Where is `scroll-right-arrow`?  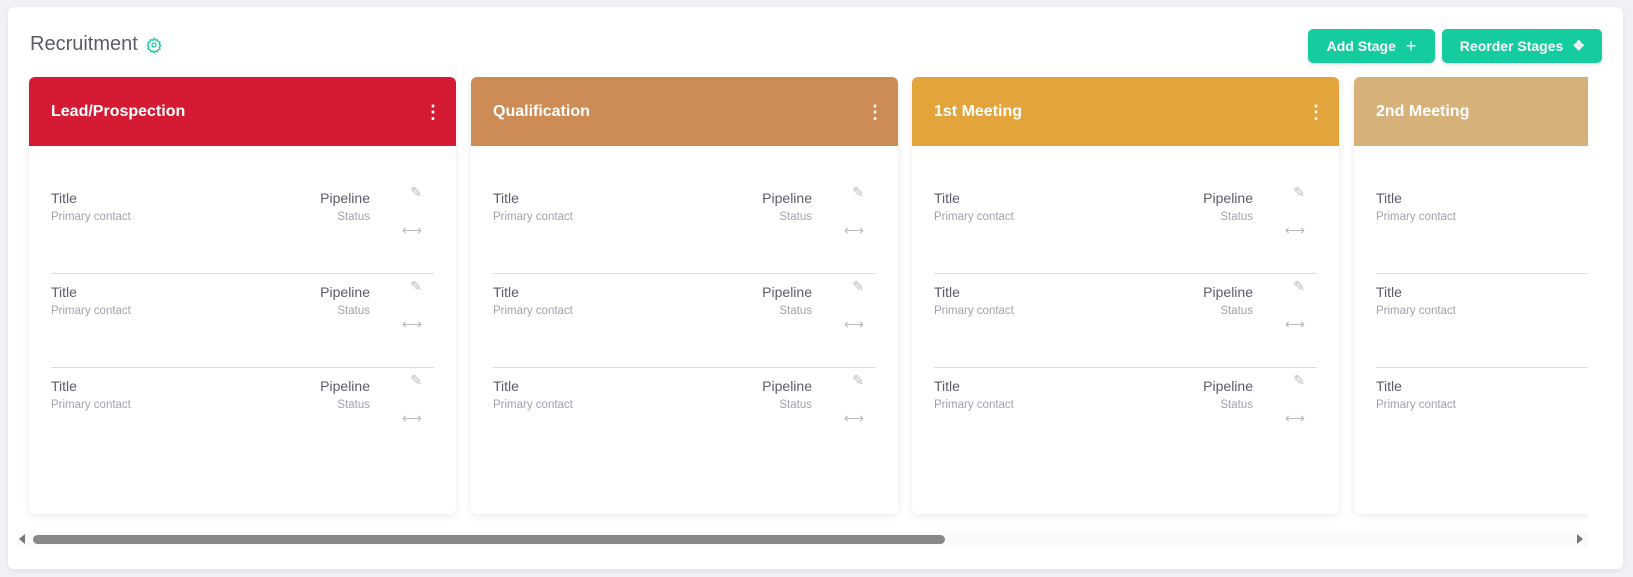
scroll-right-arrow is located at coordinates (1580, 539).